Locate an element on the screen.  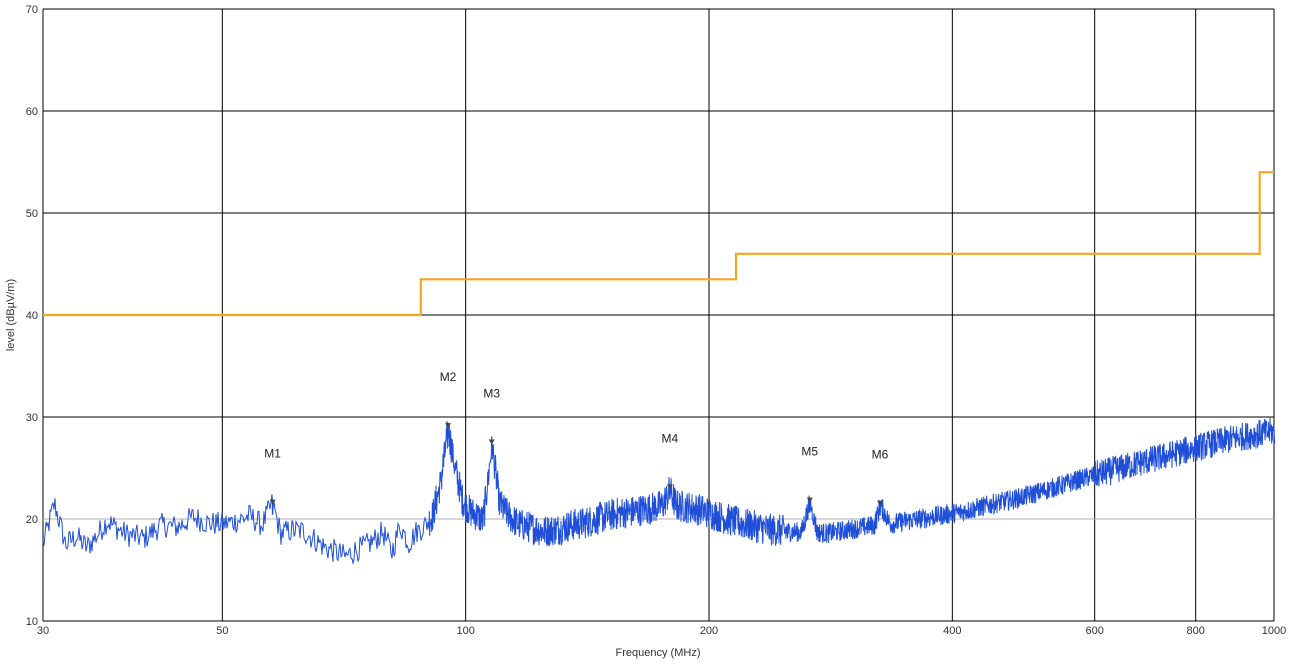
marker-label-m6: M6 is located at coordinates (880, 455).